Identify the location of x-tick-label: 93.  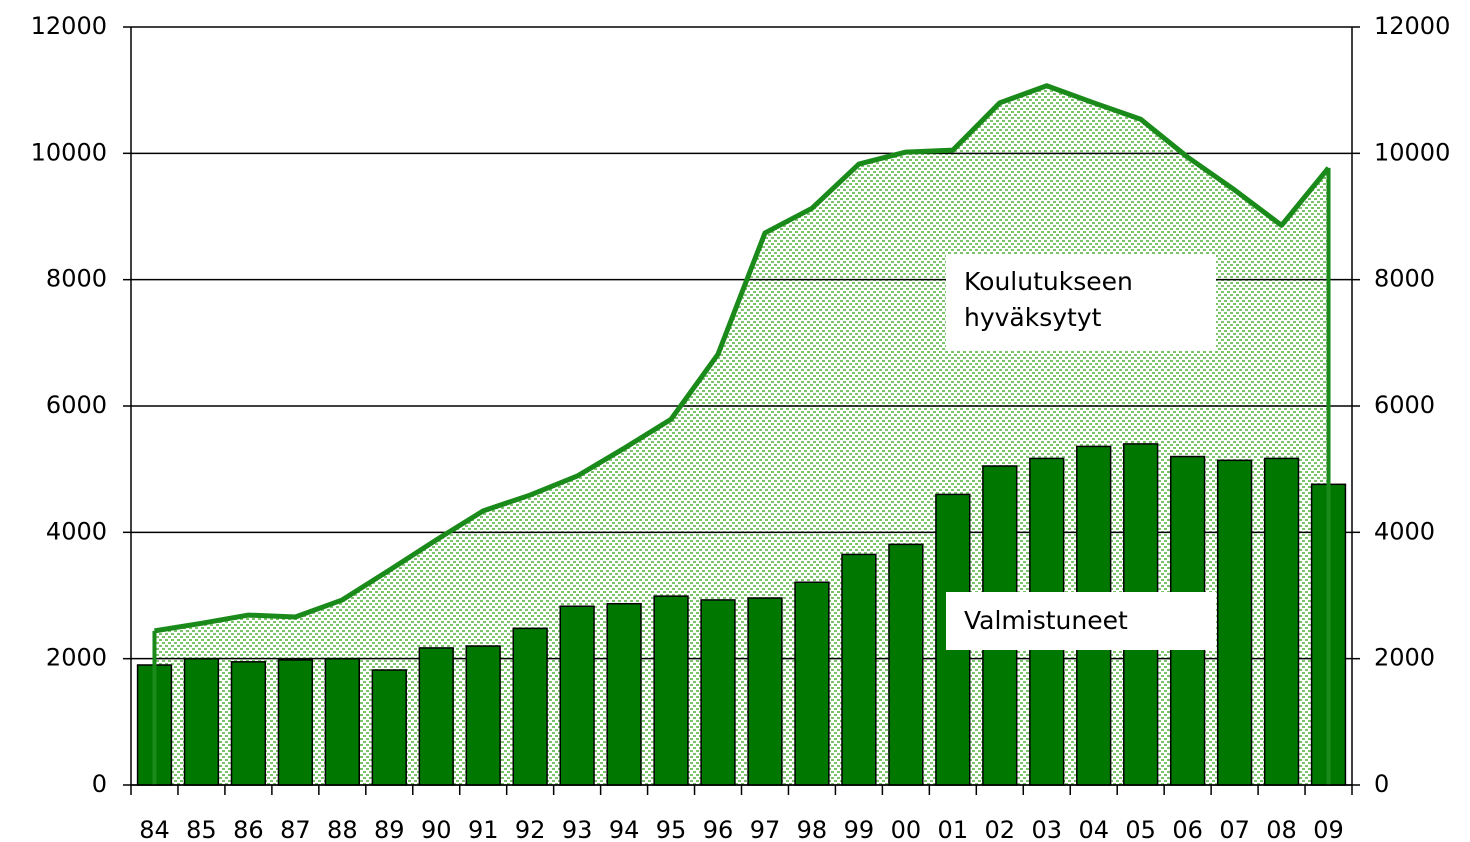
(577, 829).